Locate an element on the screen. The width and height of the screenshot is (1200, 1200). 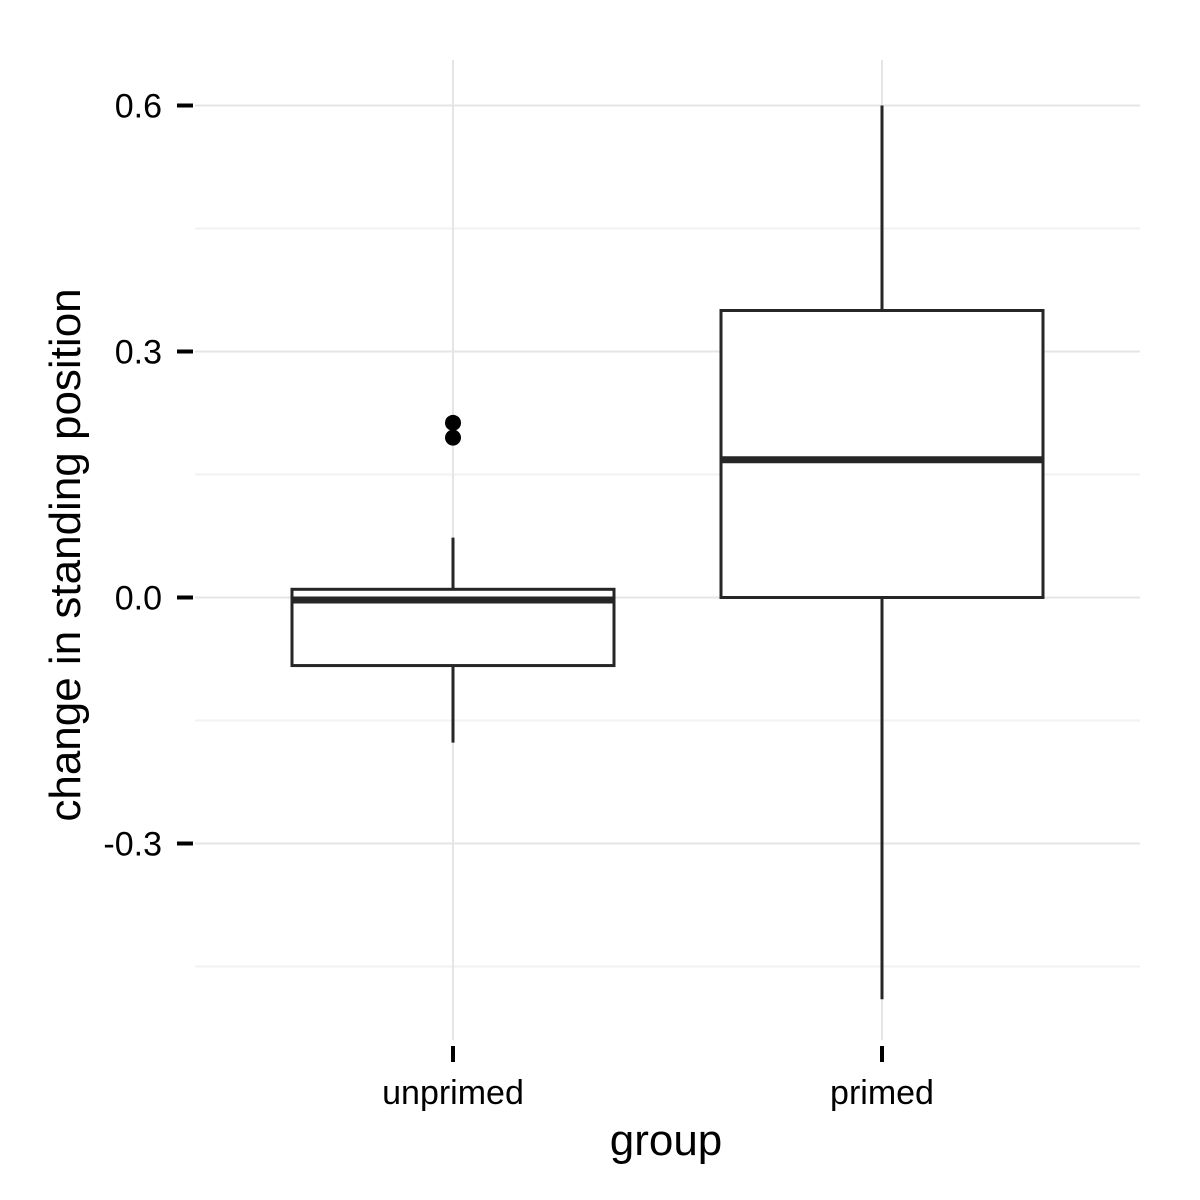
iqr-box is located at coordinates (882, 454).